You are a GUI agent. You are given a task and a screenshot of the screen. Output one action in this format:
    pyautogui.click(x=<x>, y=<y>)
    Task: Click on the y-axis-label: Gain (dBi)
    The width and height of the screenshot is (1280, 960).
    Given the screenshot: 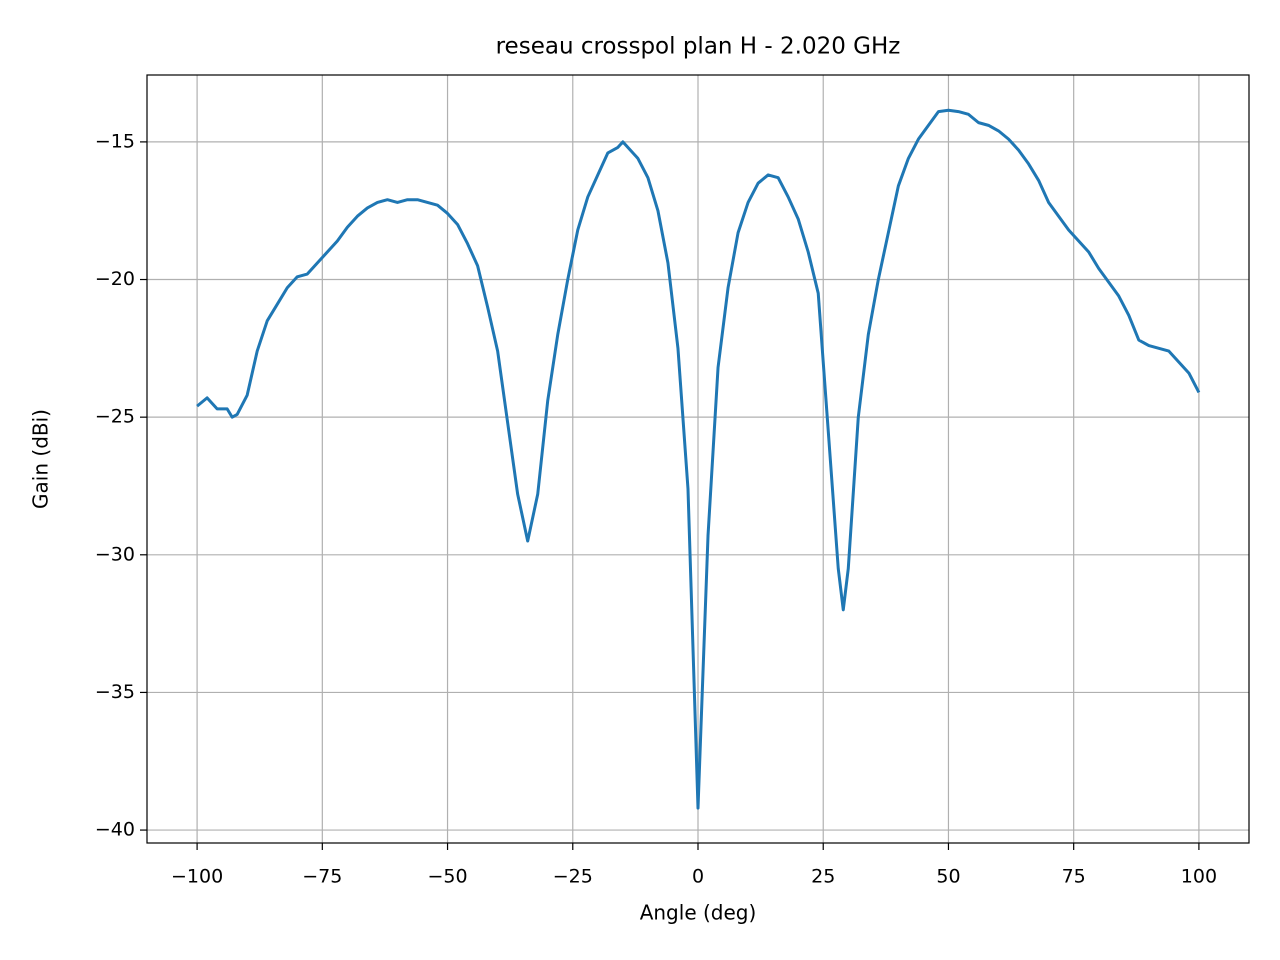 What is the action you would take?
    pyautogui.click(x=41, y=459)
    